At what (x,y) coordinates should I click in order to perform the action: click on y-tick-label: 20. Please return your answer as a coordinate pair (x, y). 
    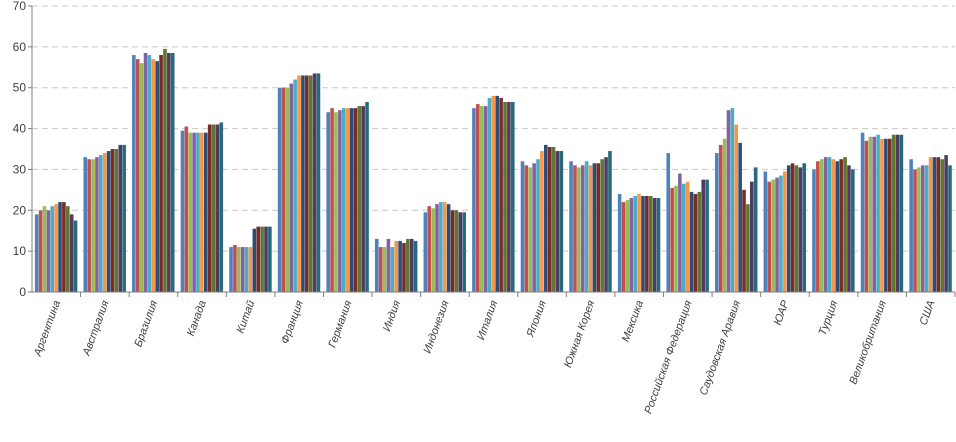
    Looking at the image, I should click on (20, 210).